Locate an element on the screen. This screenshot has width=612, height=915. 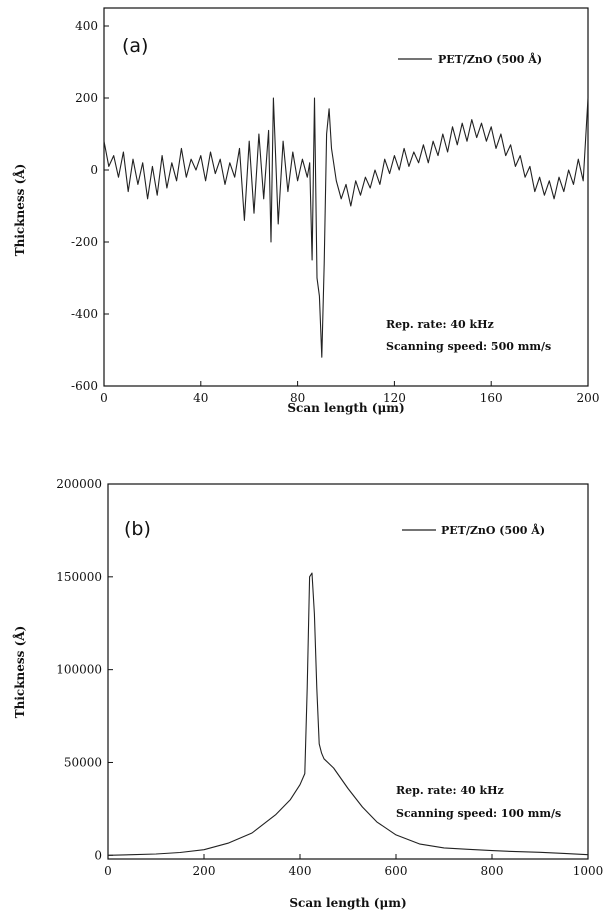
x-tick-label-a-1: 40 is located at coordinates (200, 398).